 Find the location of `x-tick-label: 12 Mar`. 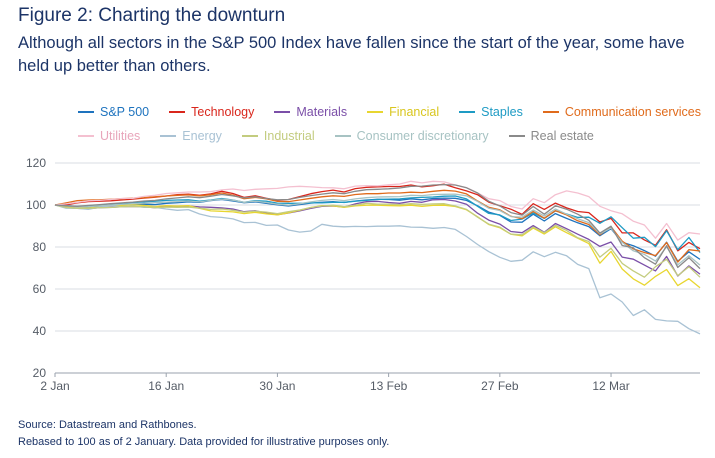

x-tick-label: 12 Mar is located at coordinates (610, 384).